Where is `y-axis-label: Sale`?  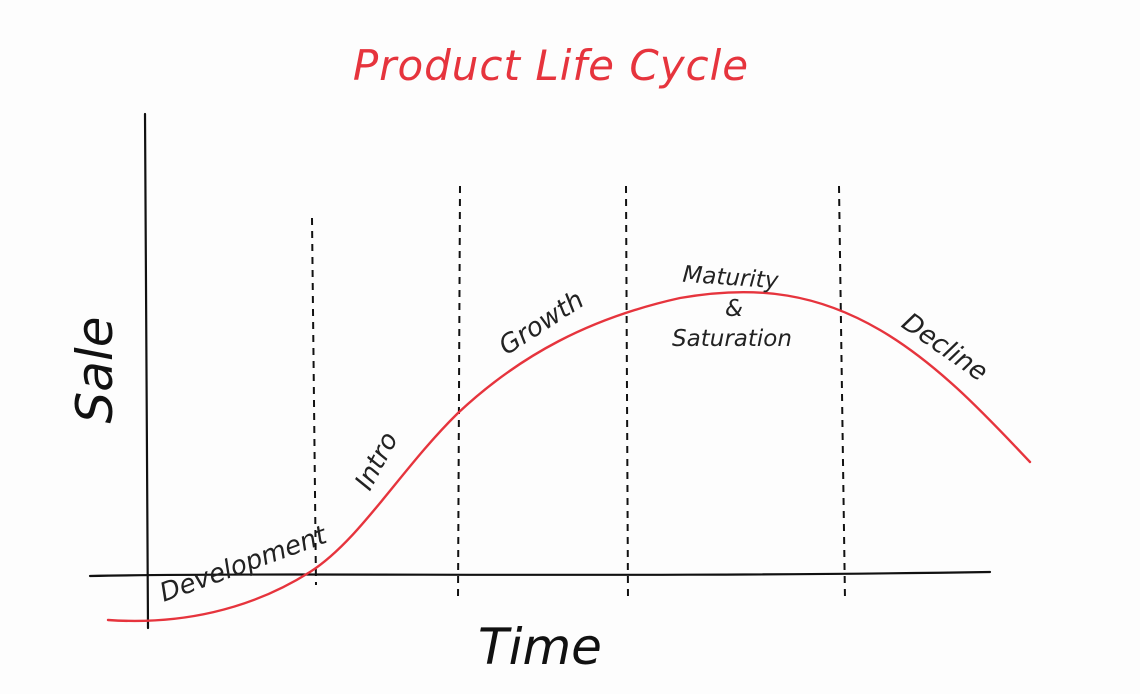
y-axis-label: Sale is located at coordinates (95, 369).